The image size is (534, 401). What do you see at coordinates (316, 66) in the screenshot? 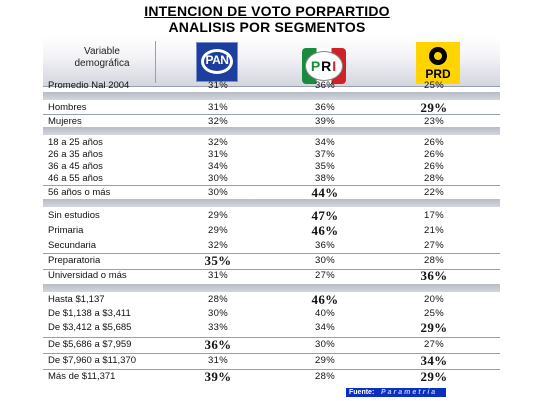
I see `pri-letter-p: P` at bounding box center [316, 66].